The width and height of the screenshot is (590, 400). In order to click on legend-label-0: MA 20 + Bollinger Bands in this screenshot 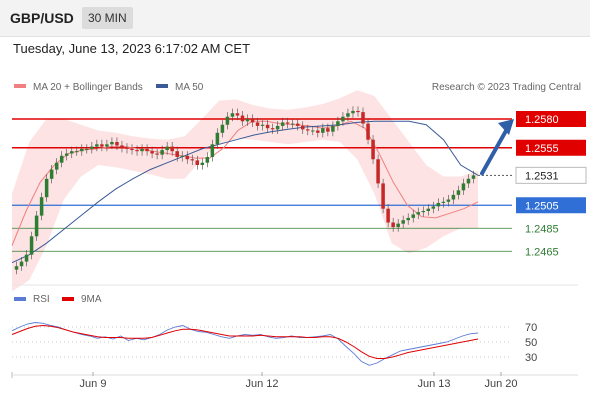, I will do `click(88, 87)`.